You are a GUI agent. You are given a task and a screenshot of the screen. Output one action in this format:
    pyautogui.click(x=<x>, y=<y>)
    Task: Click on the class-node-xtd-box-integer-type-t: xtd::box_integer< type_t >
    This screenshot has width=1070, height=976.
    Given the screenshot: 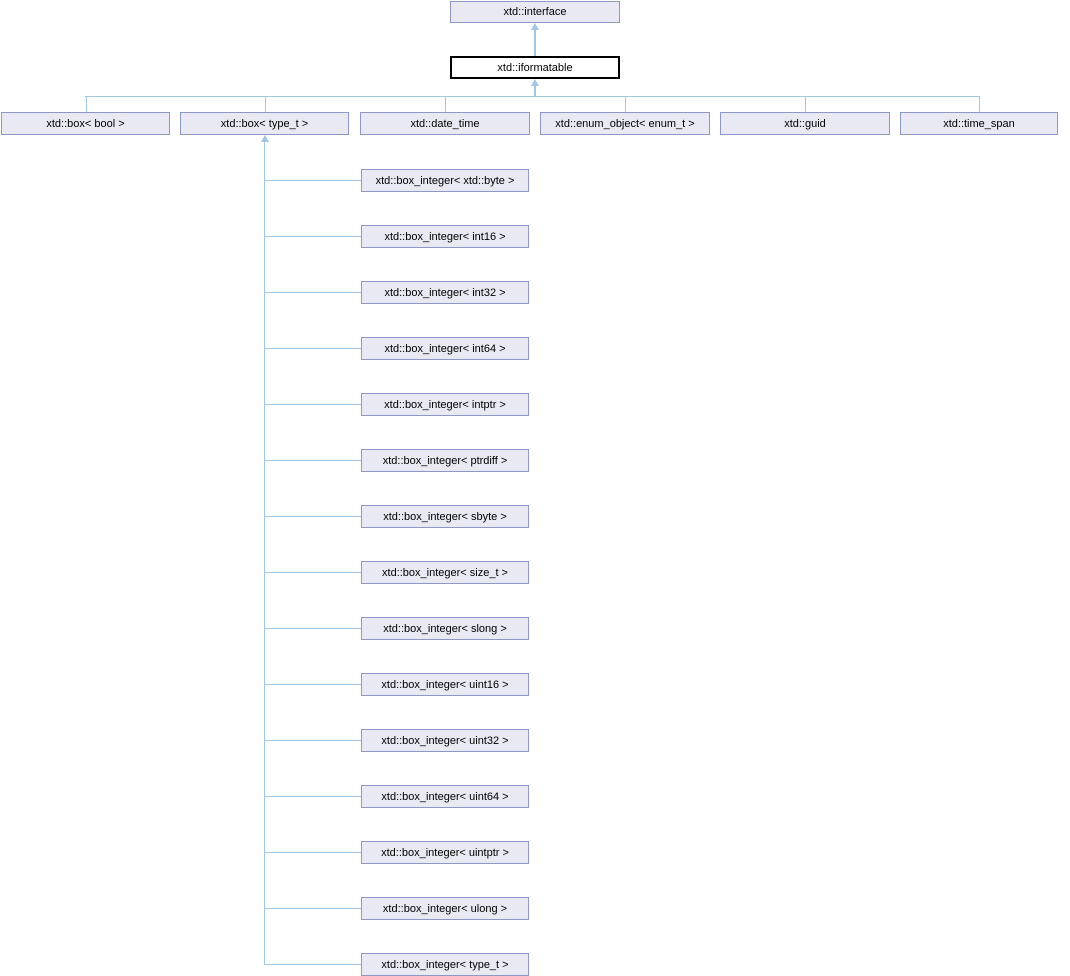 What is the action you would take?
    pyautogui.click(x=445, y=964)
    